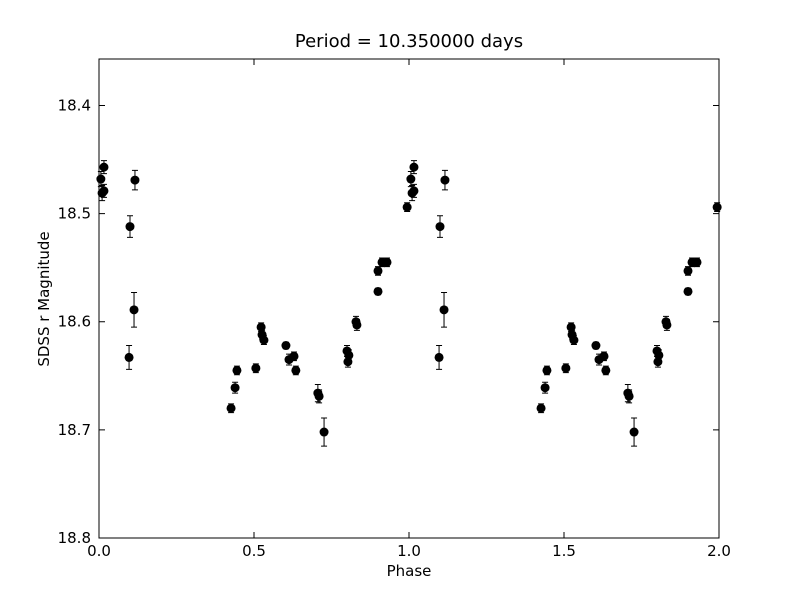 The height and width of the screenshot is (600, 800). Describe the element at coordinates (409, 571) in the screenshot. I see `x-axis-label: Phase` at that location.